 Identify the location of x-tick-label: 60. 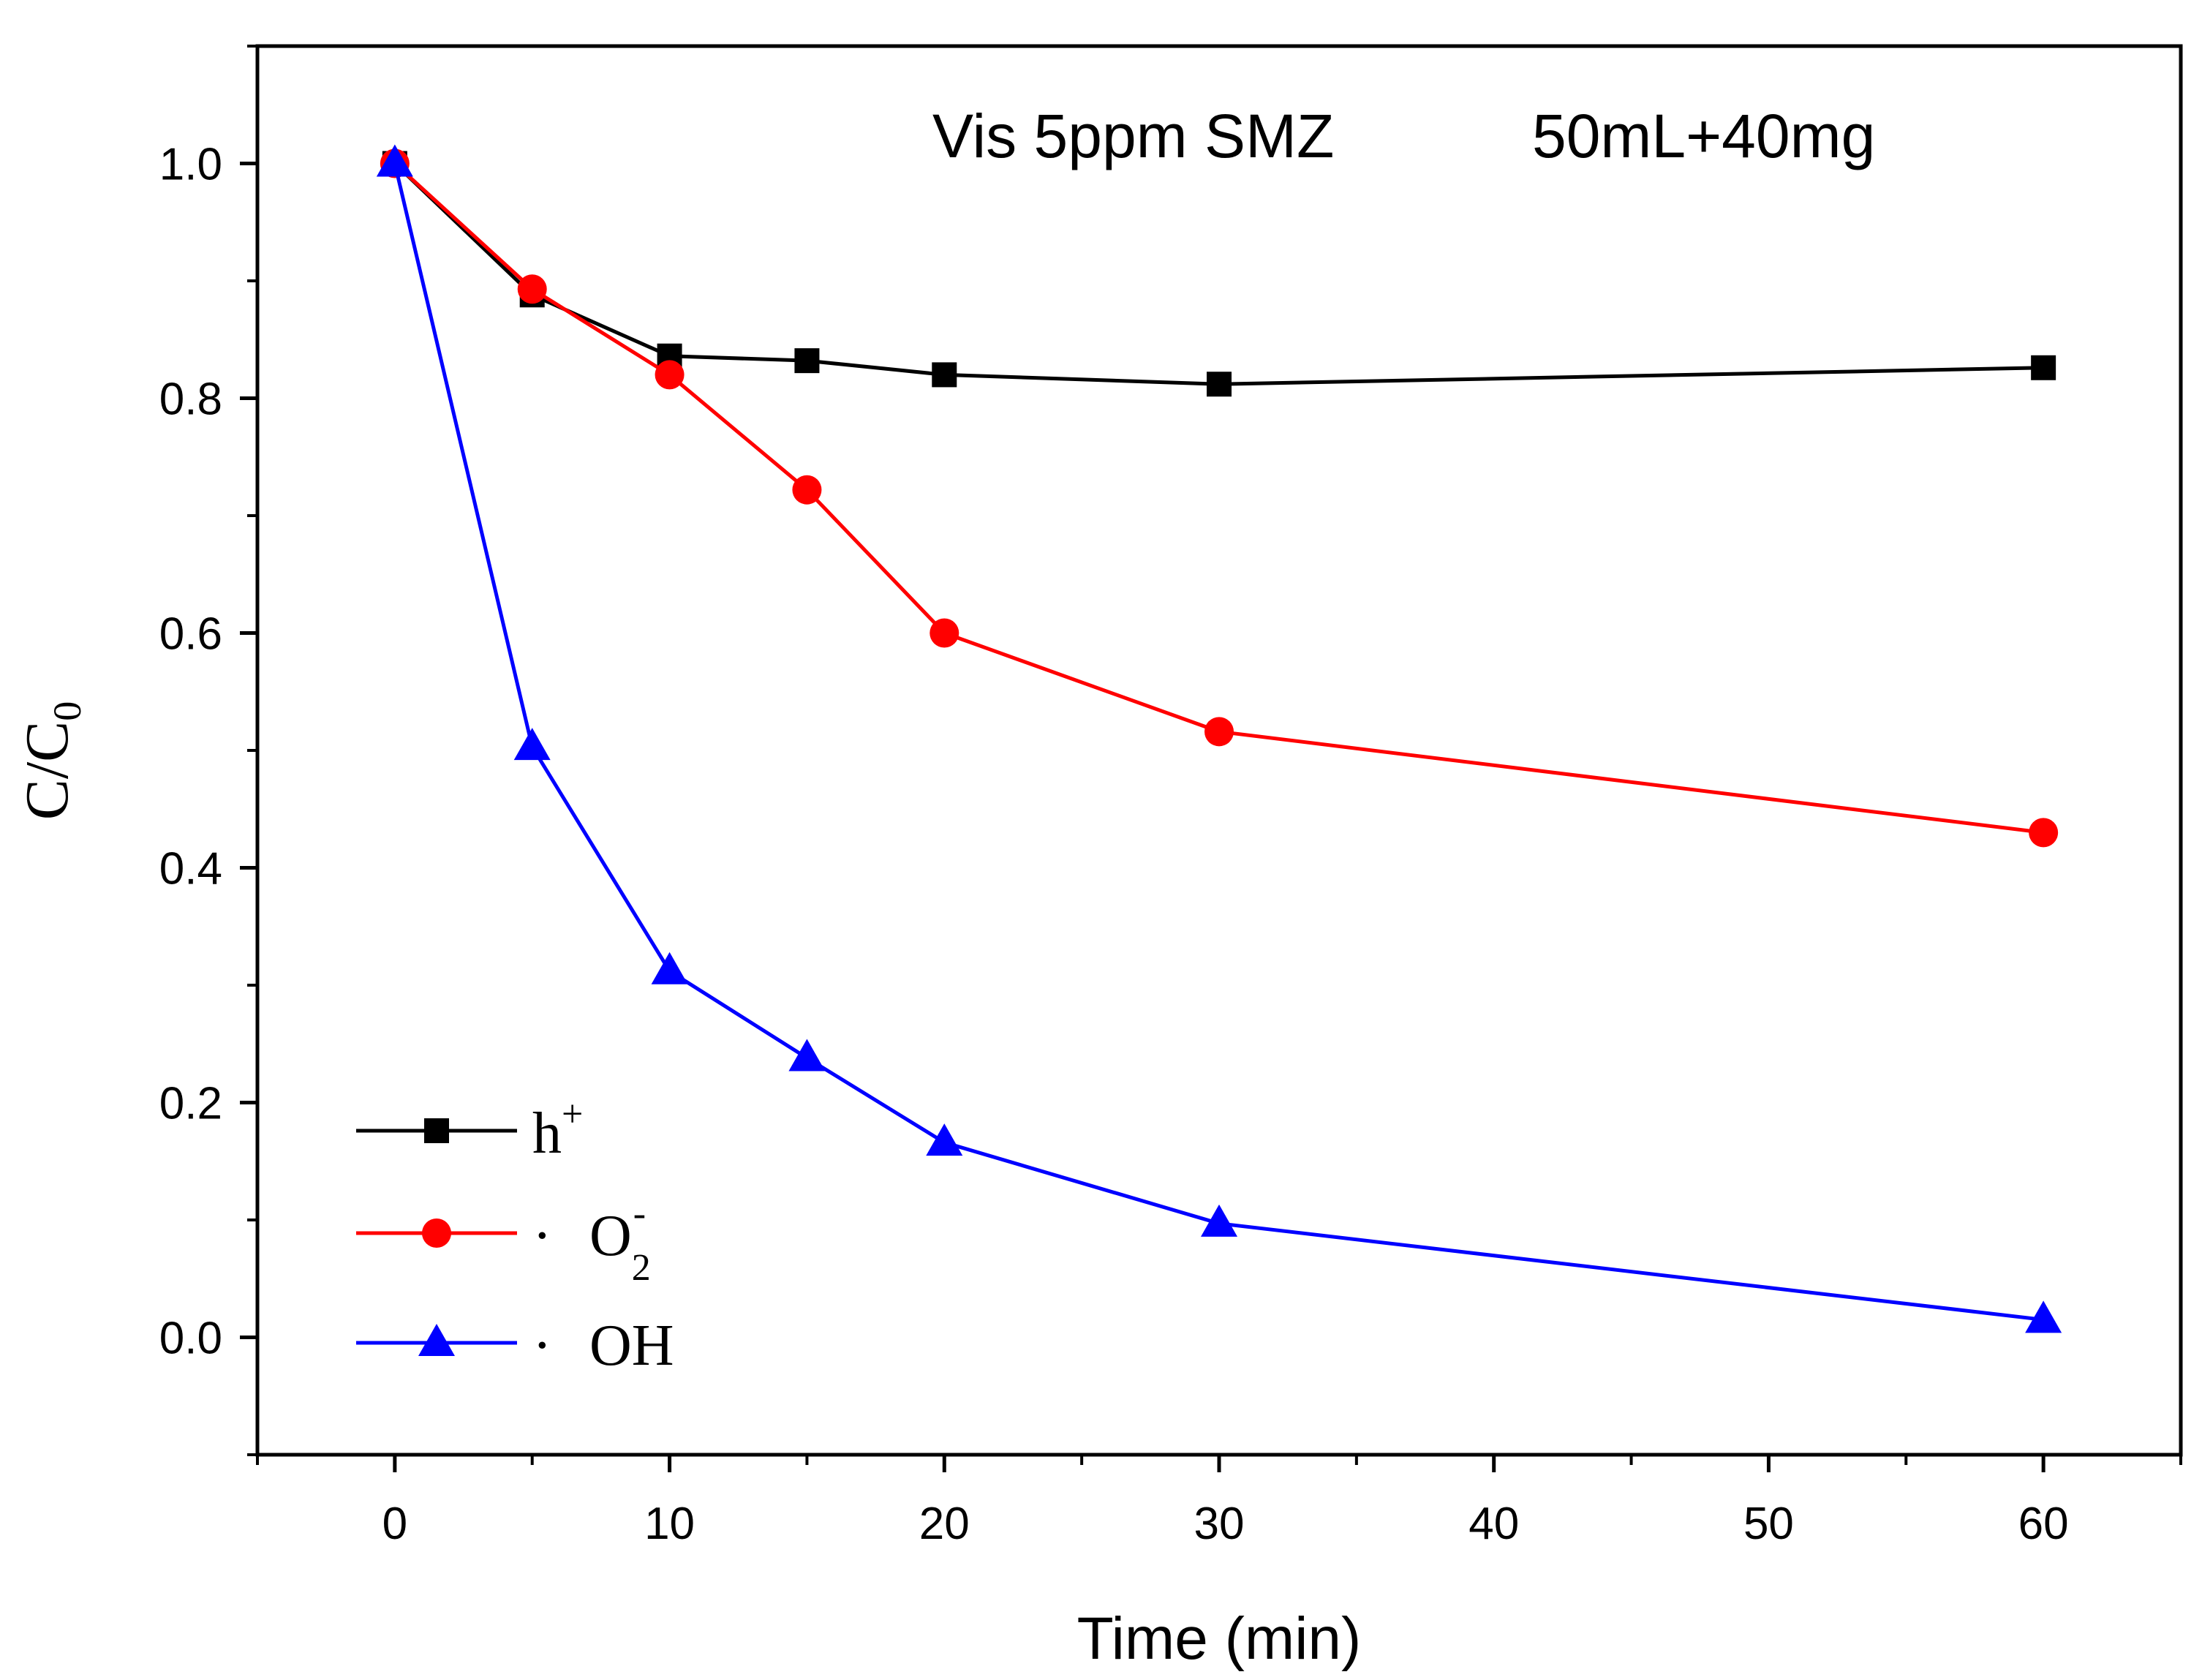
(2044, 1524).